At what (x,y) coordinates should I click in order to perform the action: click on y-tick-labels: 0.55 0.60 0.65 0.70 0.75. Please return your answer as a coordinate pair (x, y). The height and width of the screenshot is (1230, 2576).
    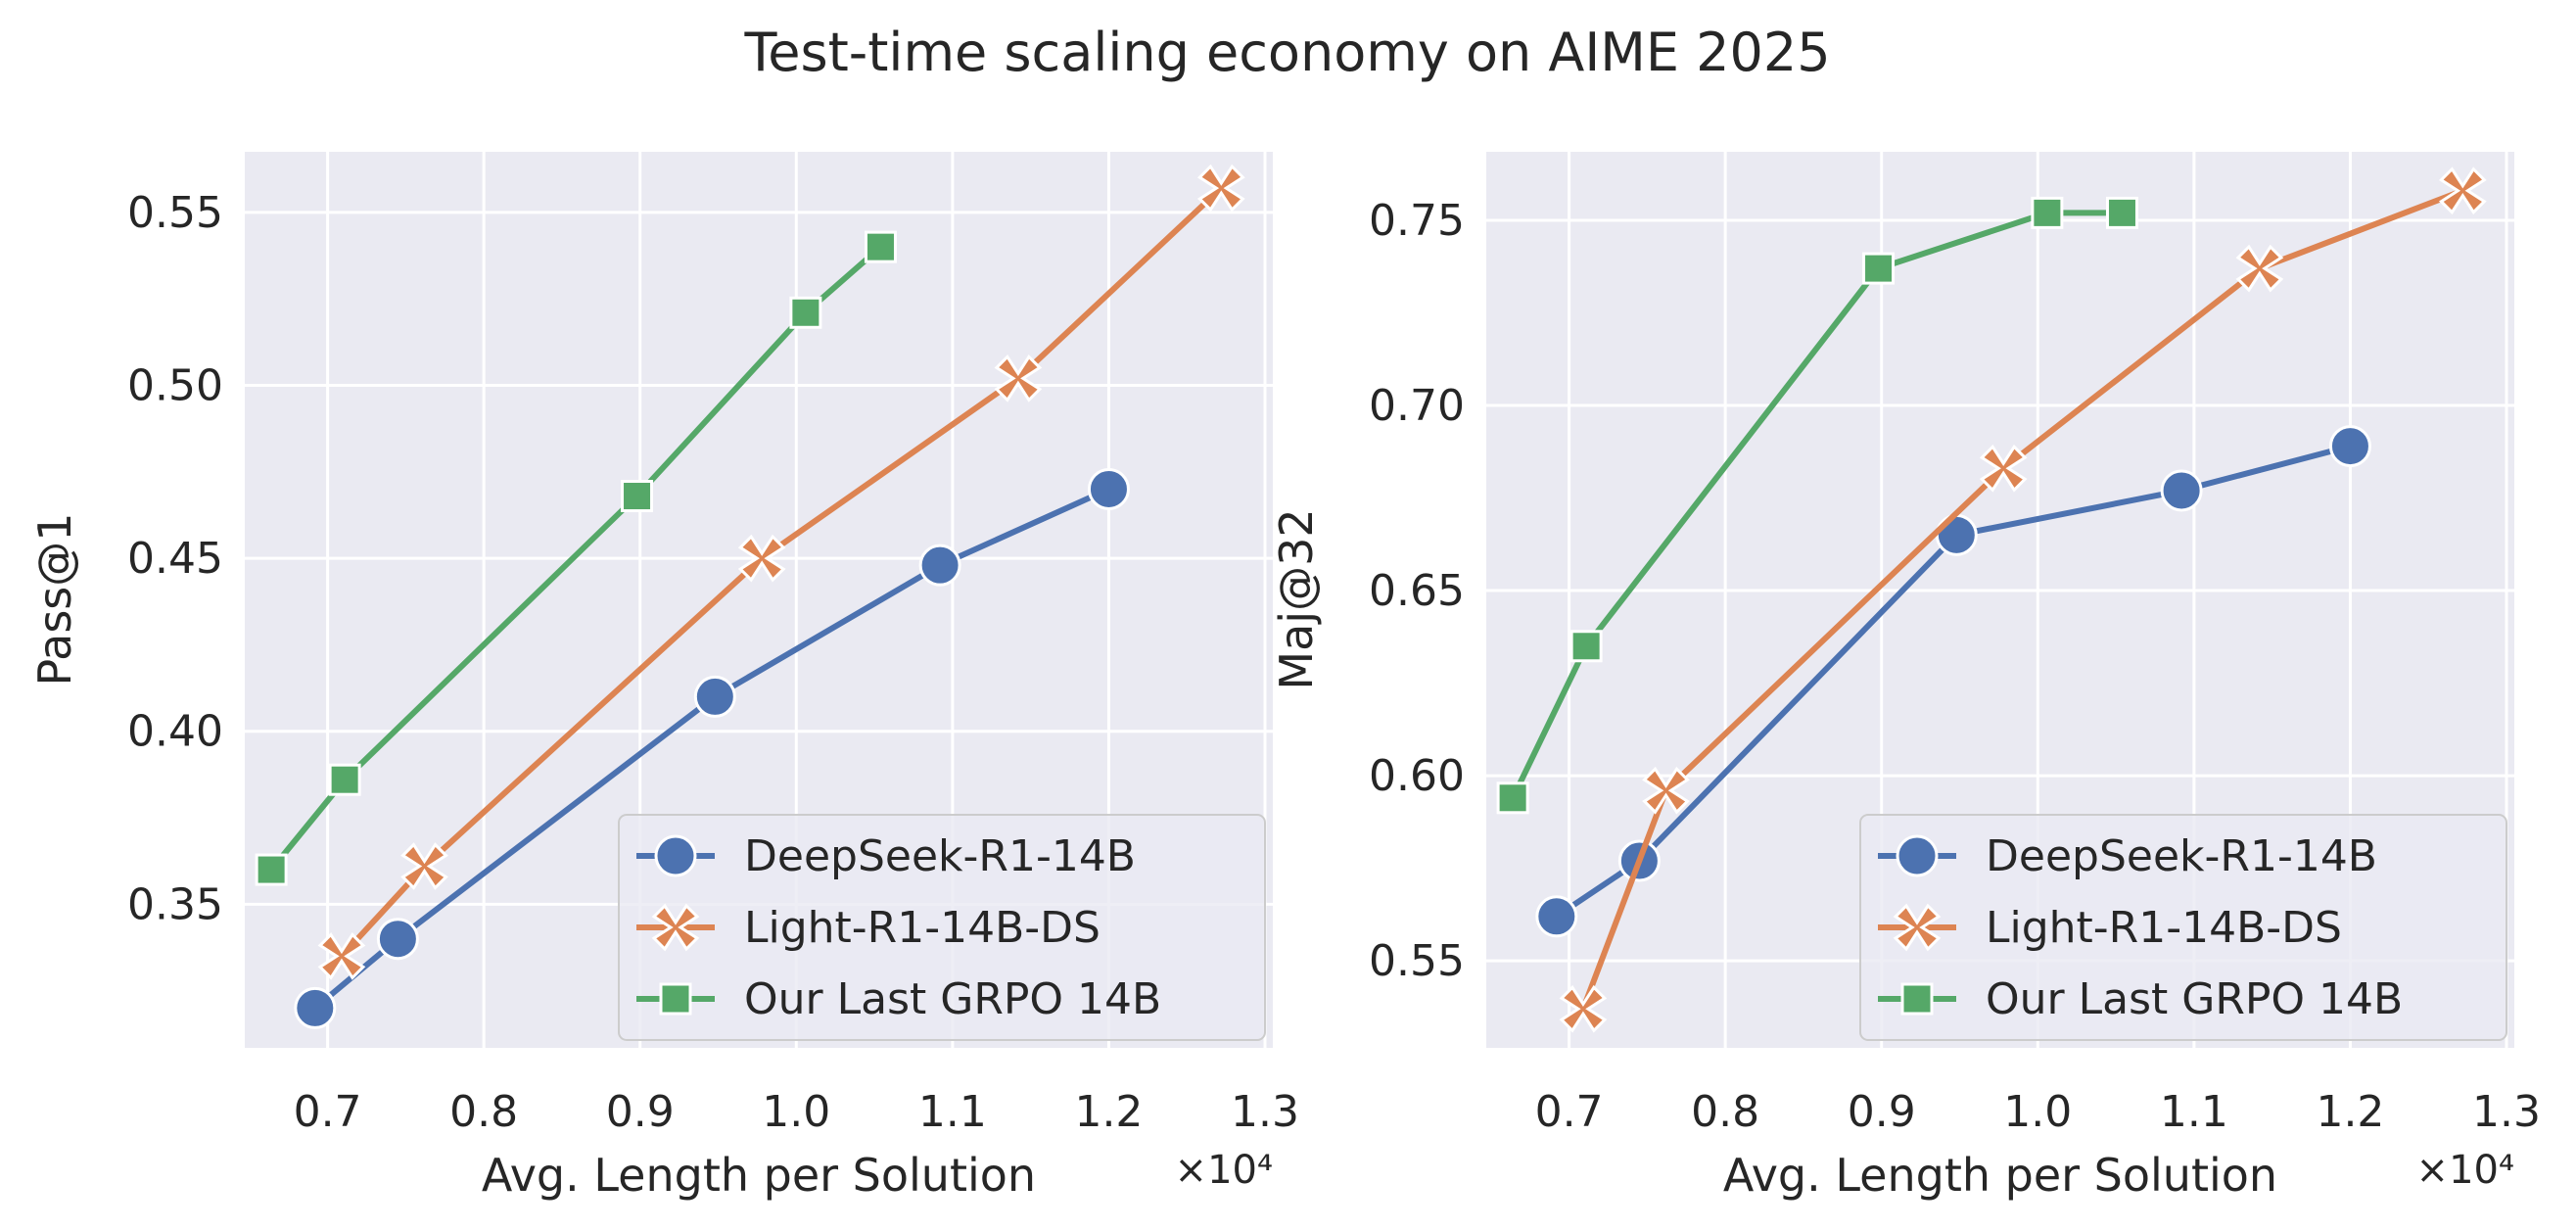
    Looking at the image, I should click on (1417, 591).